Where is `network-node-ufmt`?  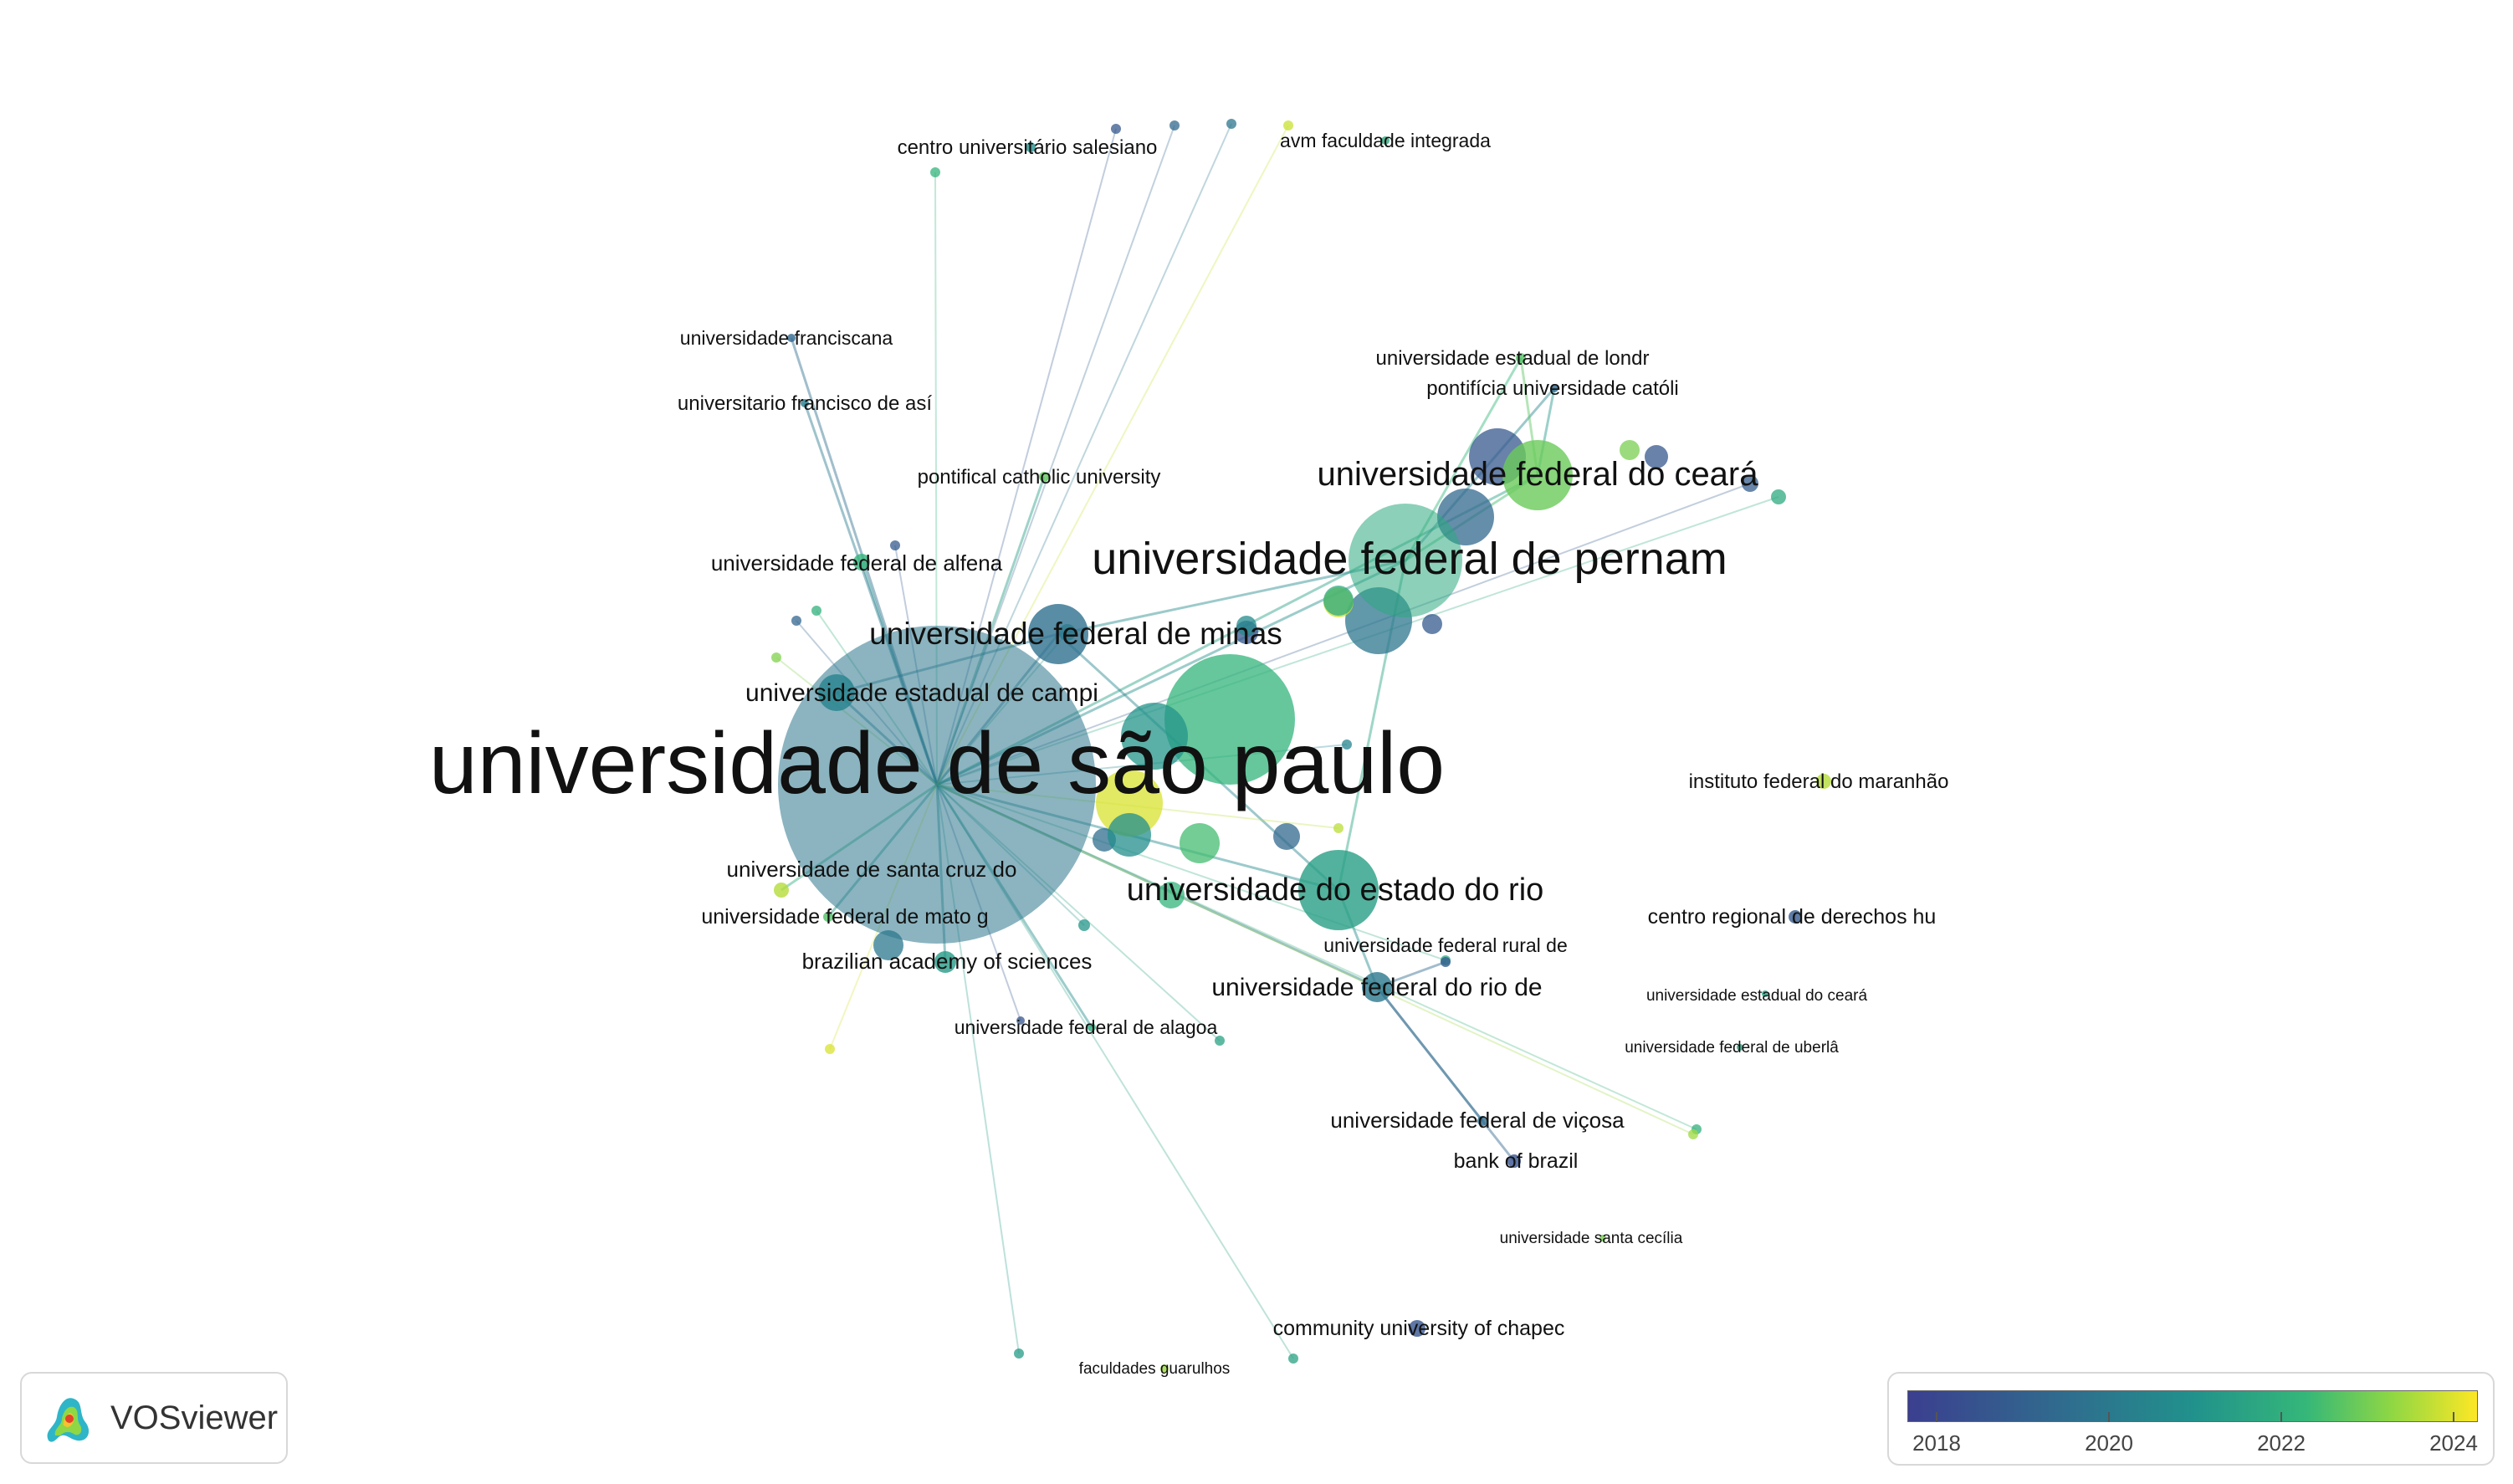 network-node-ufmt is located at coordinates (828, 917).